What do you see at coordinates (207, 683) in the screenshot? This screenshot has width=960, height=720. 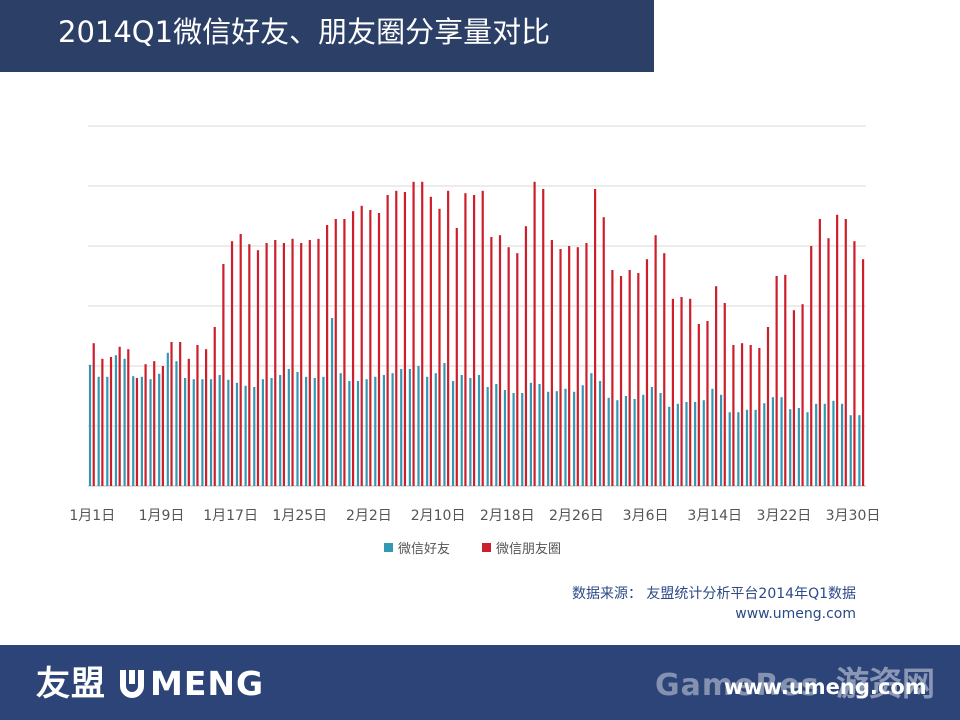 I see `umeng-logo-en: MENG` at bounding box center [207, 683].